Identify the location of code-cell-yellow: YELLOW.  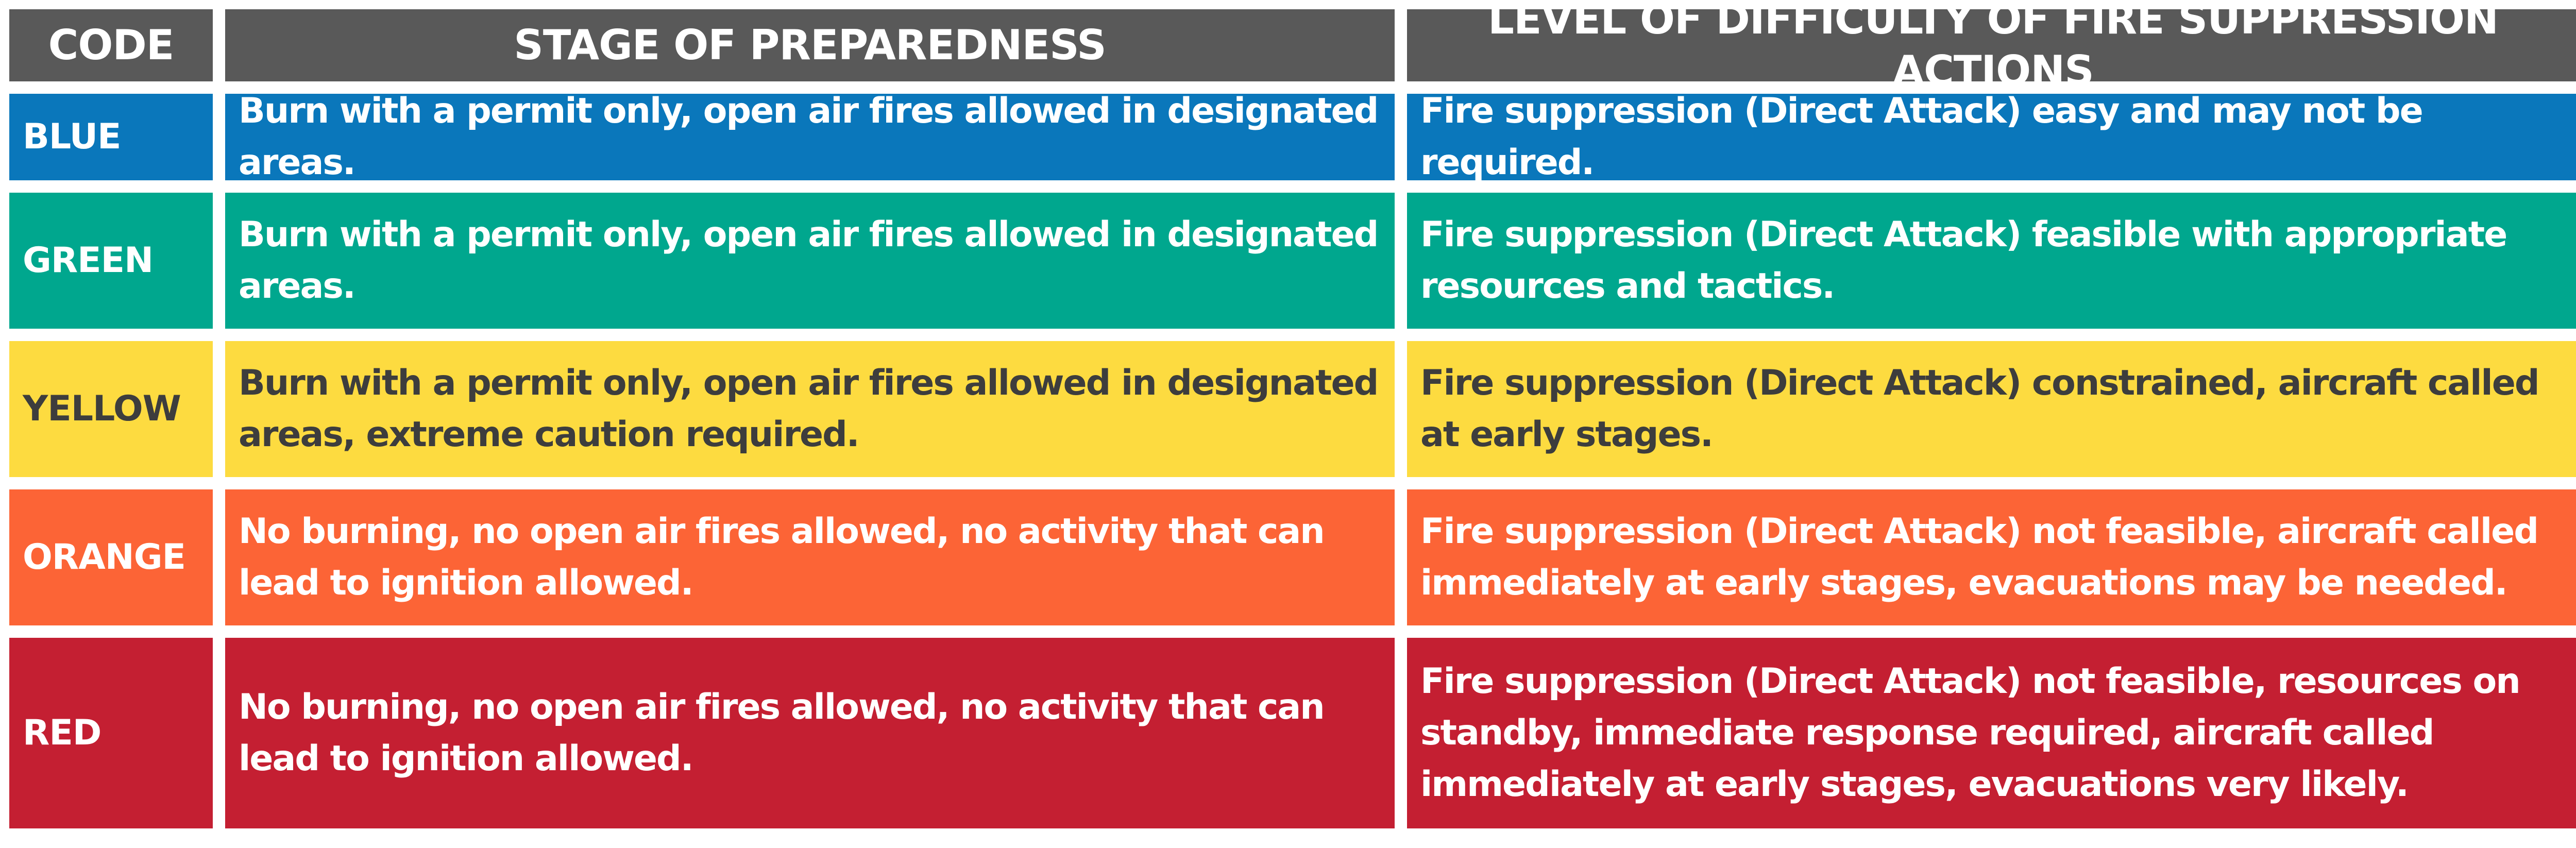
(111, 409).